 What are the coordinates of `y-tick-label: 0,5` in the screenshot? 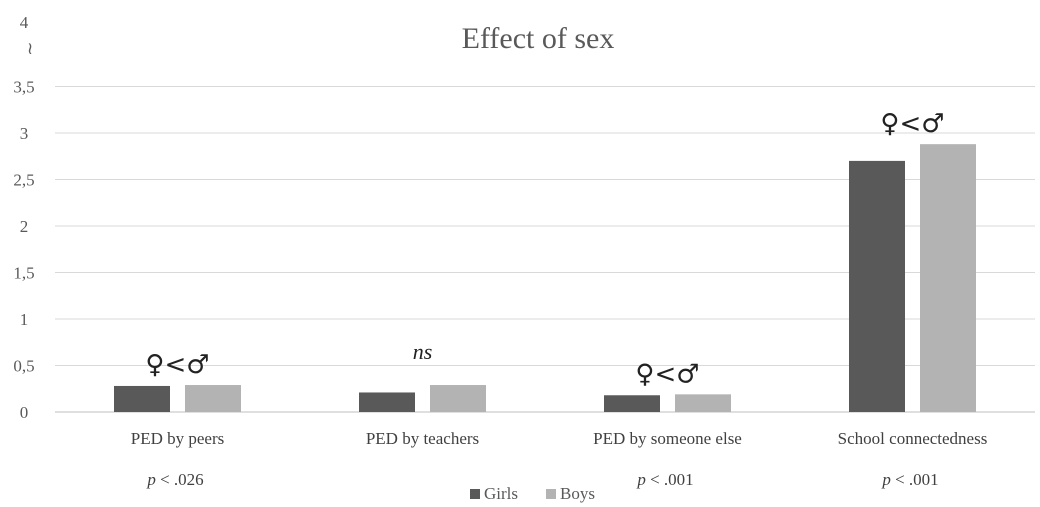 It's located at (23, 366).